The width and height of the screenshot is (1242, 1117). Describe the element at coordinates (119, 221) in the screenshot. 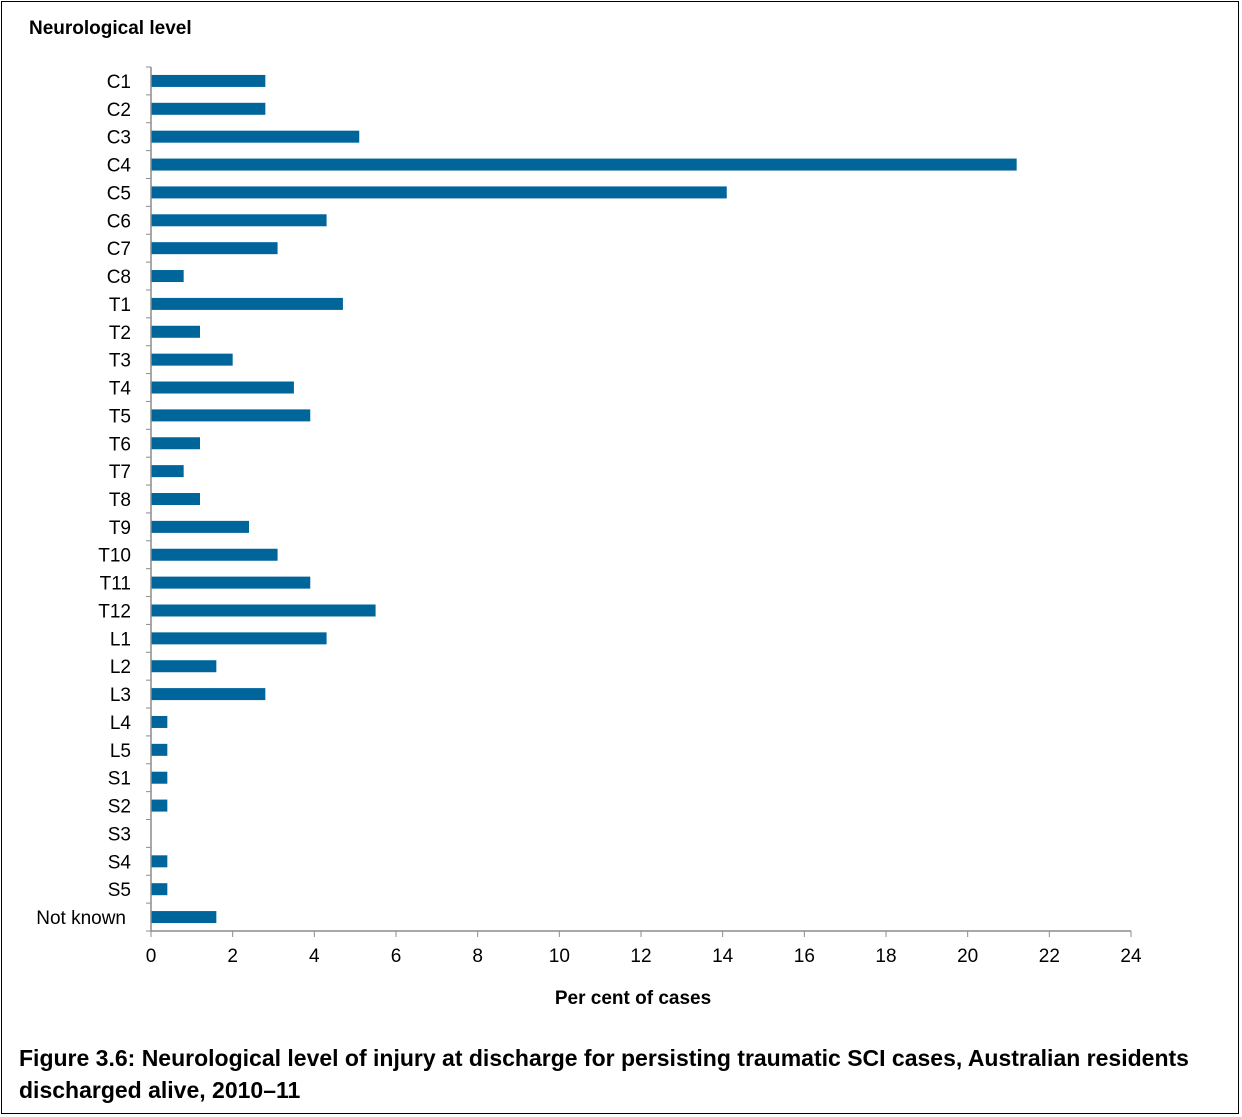

I see `category-label-c6: C6` at that location.